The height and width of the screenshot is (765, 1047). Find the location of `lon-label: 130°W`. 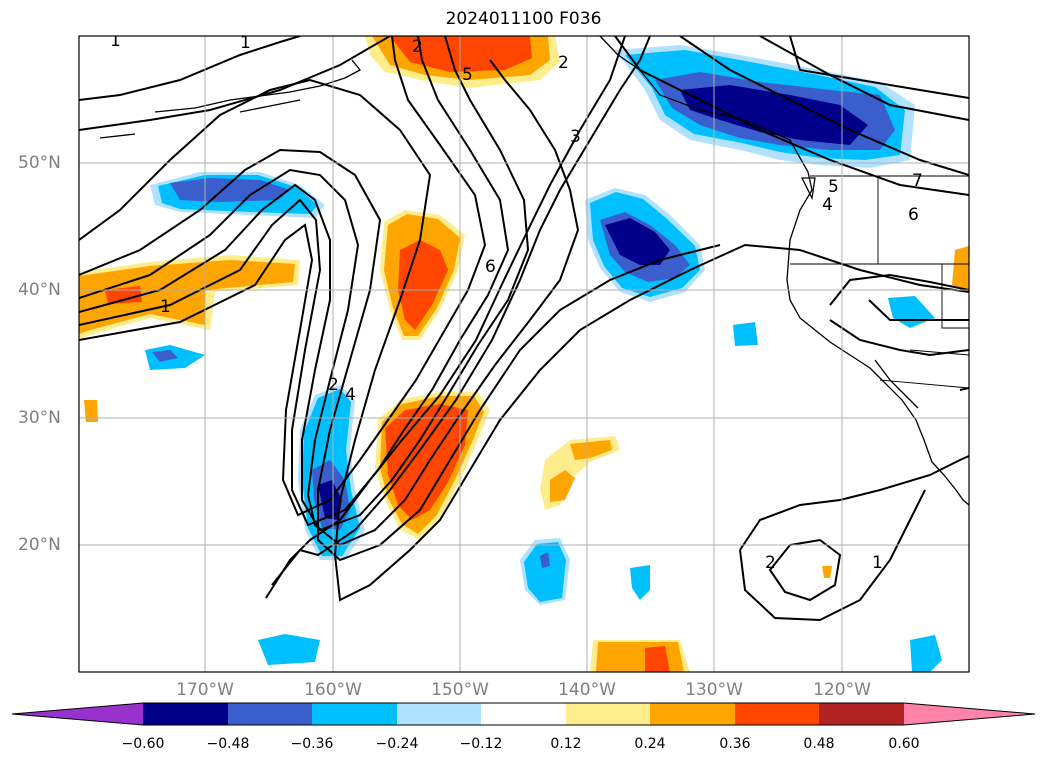

lon-label: 130°W is located at coordinates (714, 690).